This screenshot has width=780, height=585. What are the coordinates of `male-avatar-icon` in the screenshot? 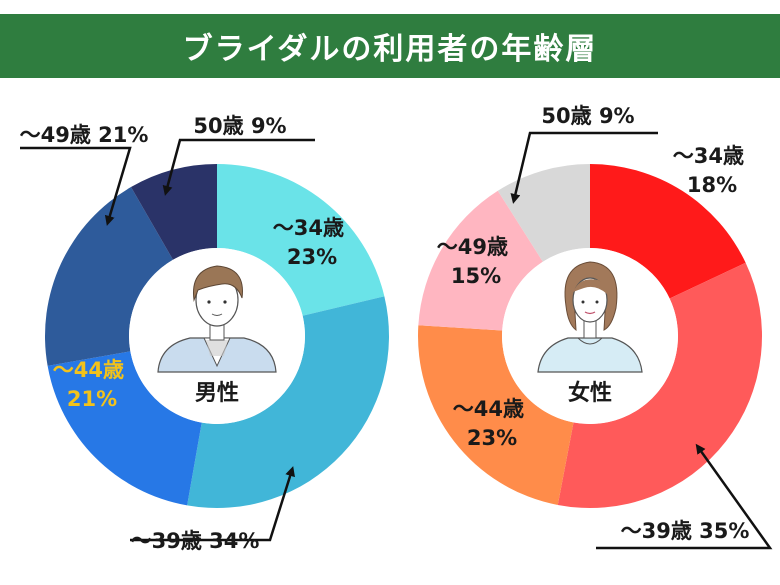 It's located at (217, 319).